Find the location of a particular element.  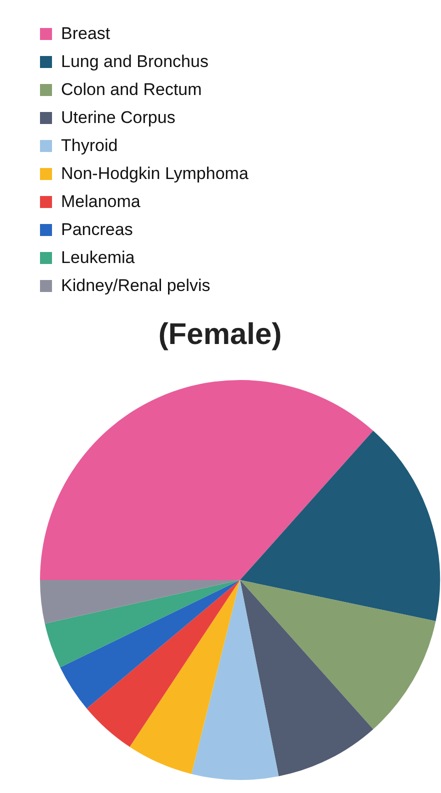

legend-label: Thyroid is located at coordinates (89, 146).